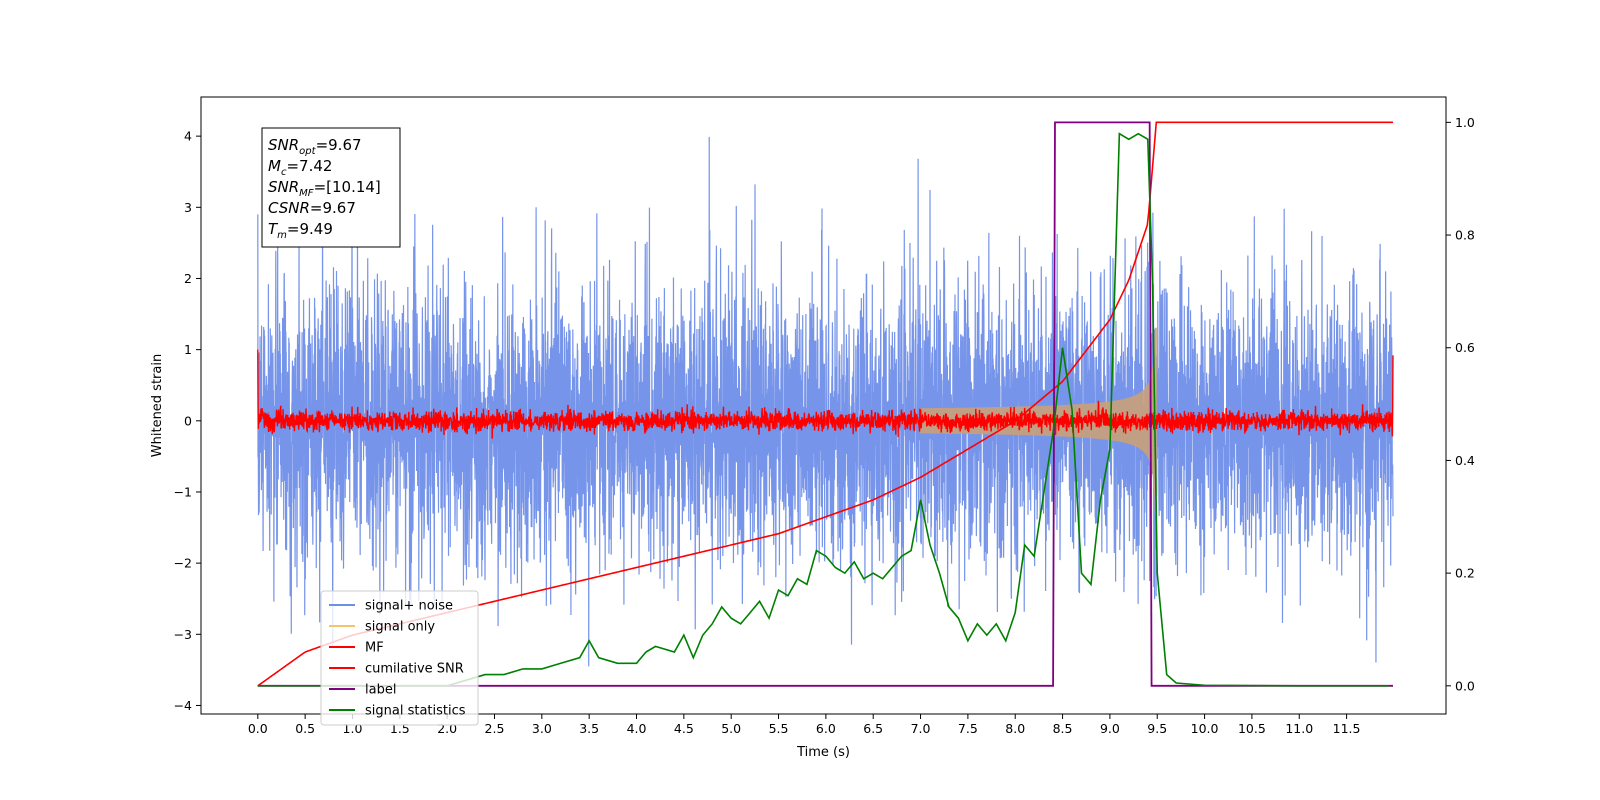  What do you see at coordinates (414, 669) in the screenshot?
I see `legend-entry: cumilative SNR` at bounding box center [414, 669].